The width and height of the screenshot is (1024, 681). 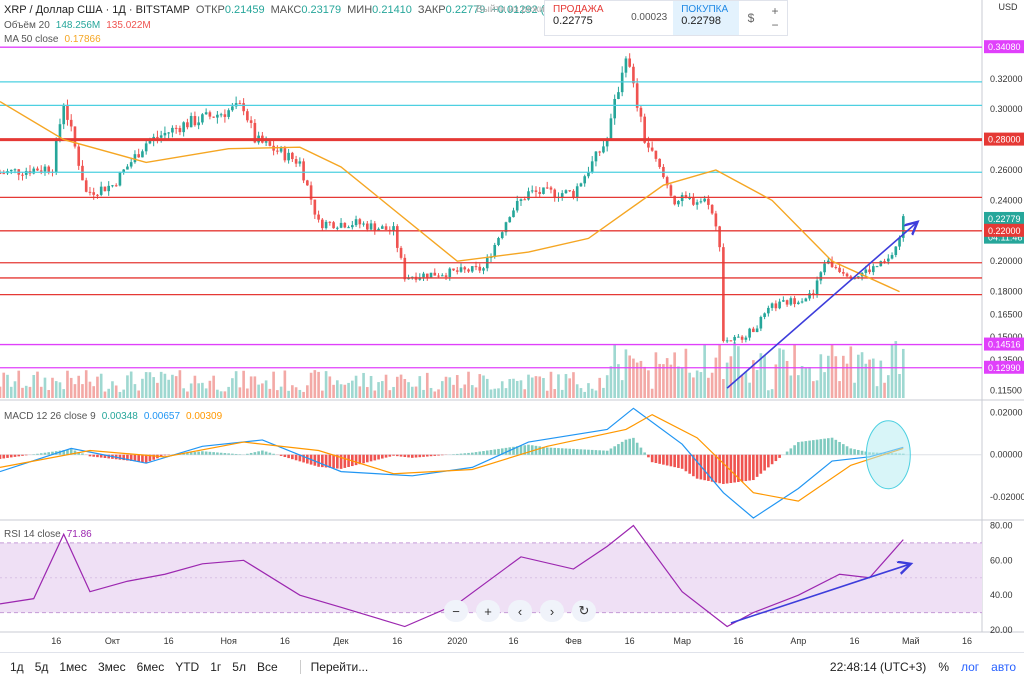 What do you see at coordinates (552, 611) in the screenshot?
I see `scroll-right-button: ›` at bounding box center [552, 611].